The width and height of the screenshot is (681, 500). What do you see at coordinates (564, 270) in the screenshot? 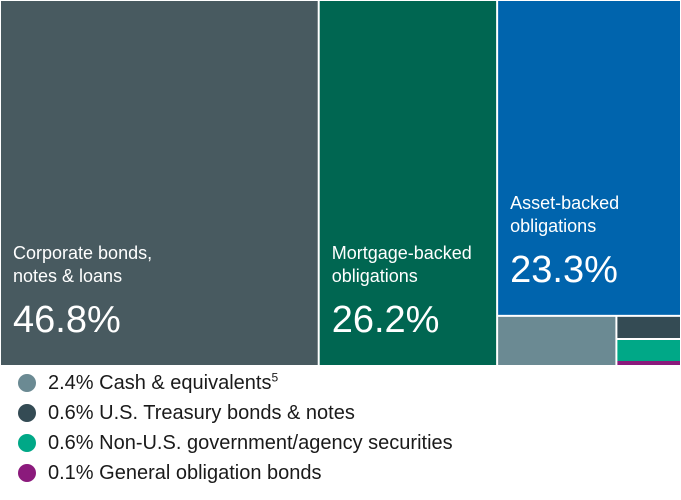
I see `value-label-asset-backed: 23.3%` at bounding box center [564, 270].